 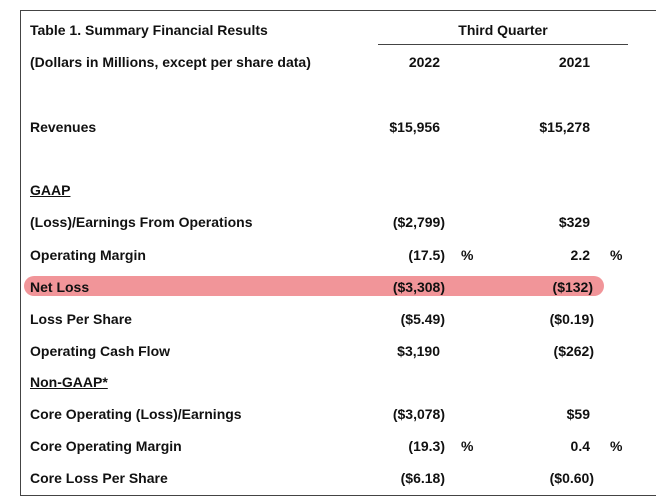 I want to click on loss-per-share-2021: ($0.19), so click(x=571, y=319).